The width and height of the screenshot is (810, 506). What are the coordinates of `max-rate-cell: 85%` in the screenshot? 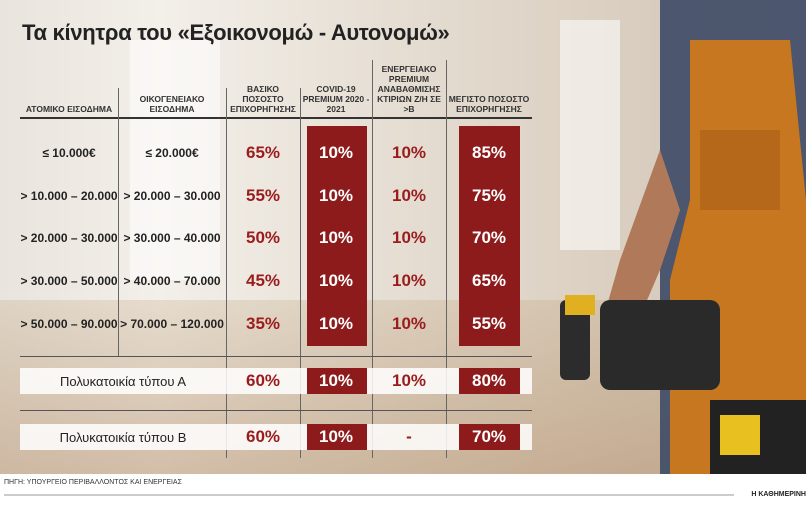 It's located at (489, 152).